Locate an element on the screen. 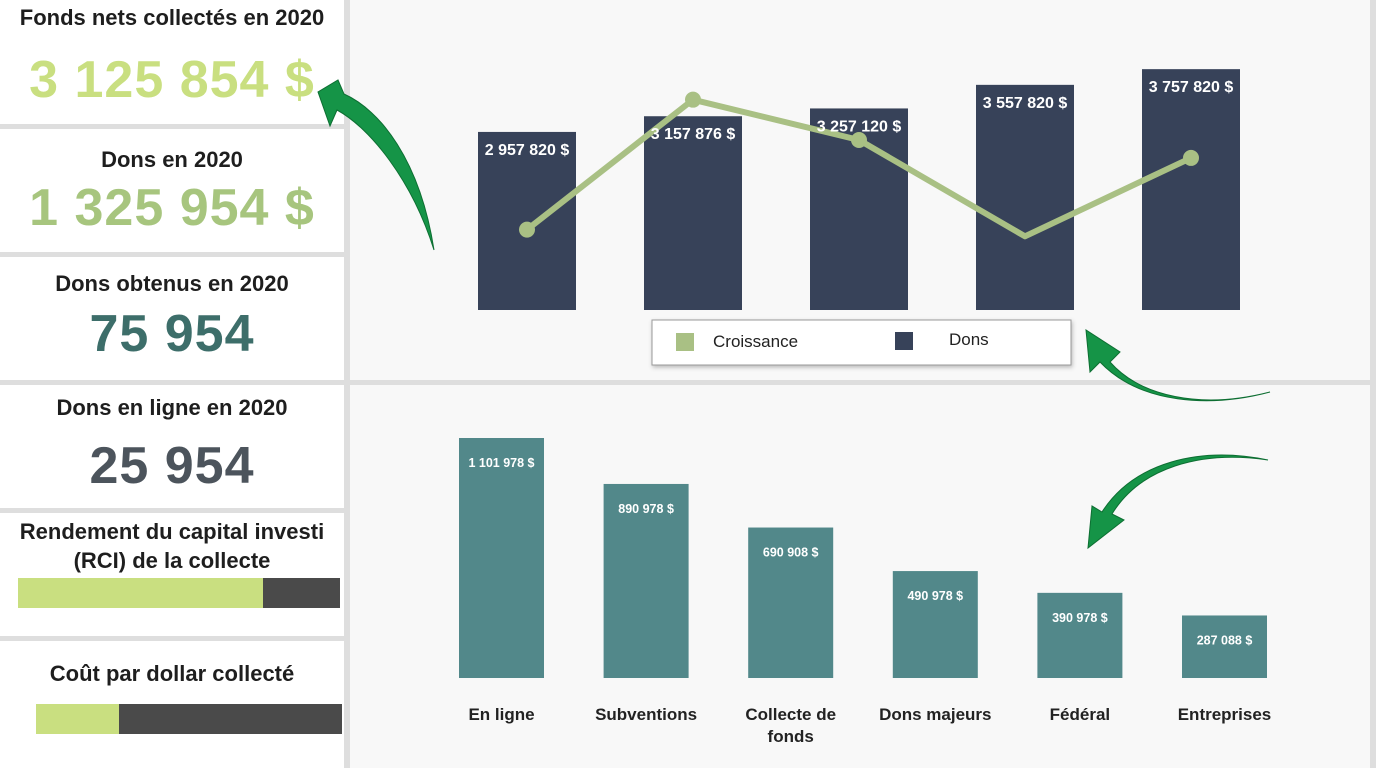 The width and height of the screenshot is (1376, 768). donations-count-title: Dons obtenus en 2020 is located at coordinates (172, 283).